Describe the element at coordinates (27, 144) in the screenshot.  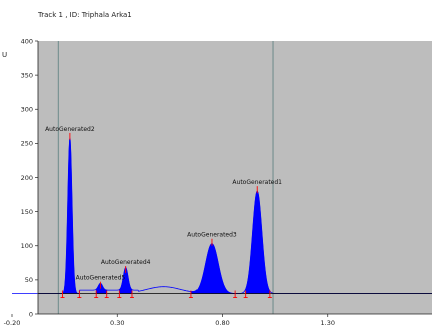
I see `y-tick-label: 250` at that location.